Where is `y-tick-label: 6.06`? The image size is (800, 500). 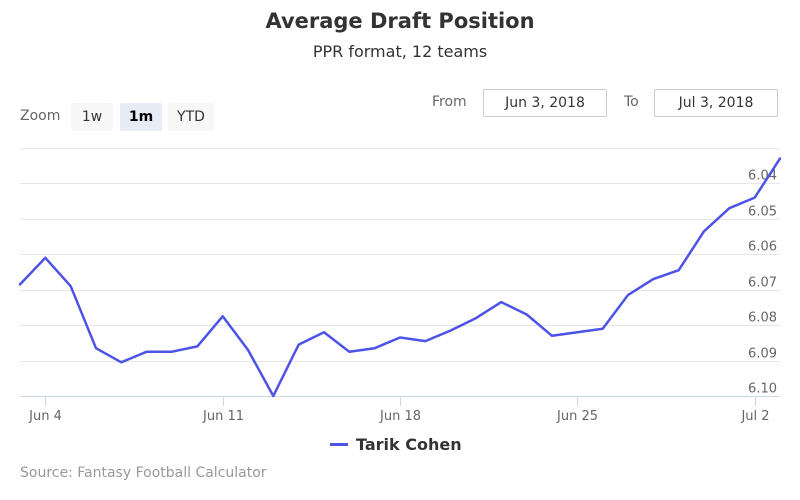
y-tick-label: 6.06 is located at coordinates (762, 247).